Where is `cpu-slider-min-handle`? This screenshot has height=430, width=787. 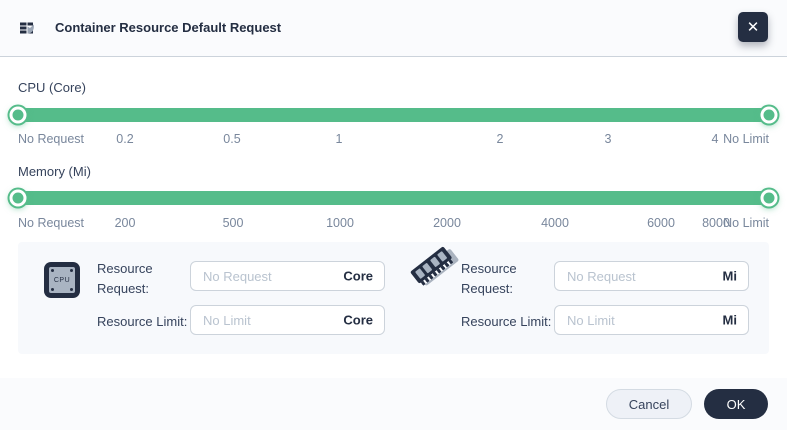
cpu-slider-min-handle is located at coordinates (18, 115).